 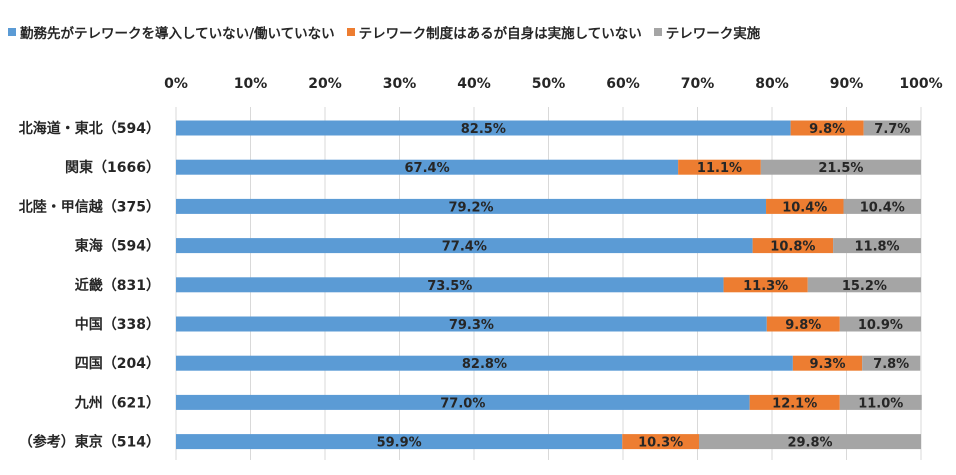 What do you see at coordinates (117, 246) in the screenshot?
I see `category-label: 東海（594）` at bounding box center [117, 246].